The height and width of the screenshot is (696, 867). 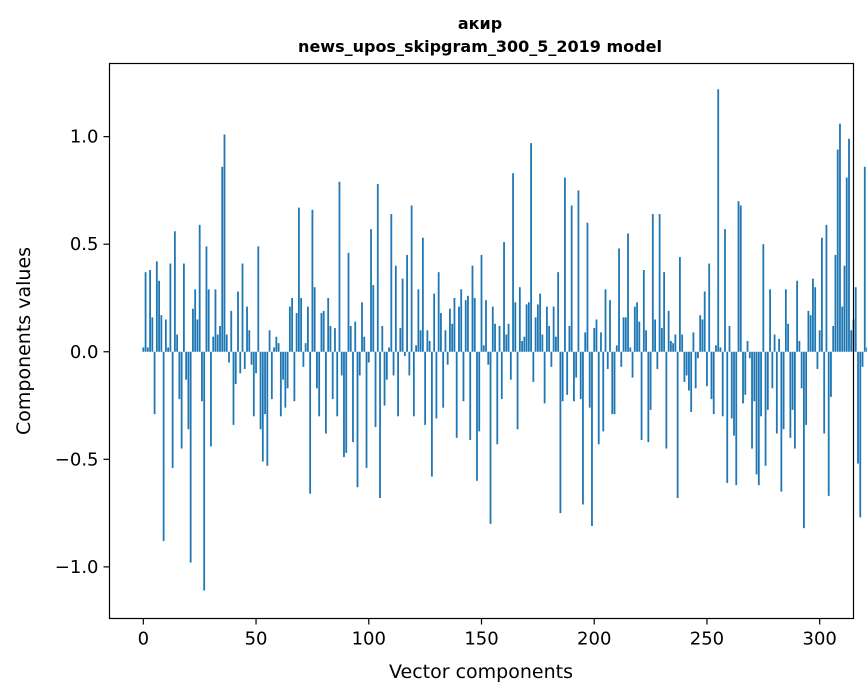 What do you see at coordinates (481, 639) in the screenshot?
I see `x-tick-label: 150` at bounding box center [481, 639].